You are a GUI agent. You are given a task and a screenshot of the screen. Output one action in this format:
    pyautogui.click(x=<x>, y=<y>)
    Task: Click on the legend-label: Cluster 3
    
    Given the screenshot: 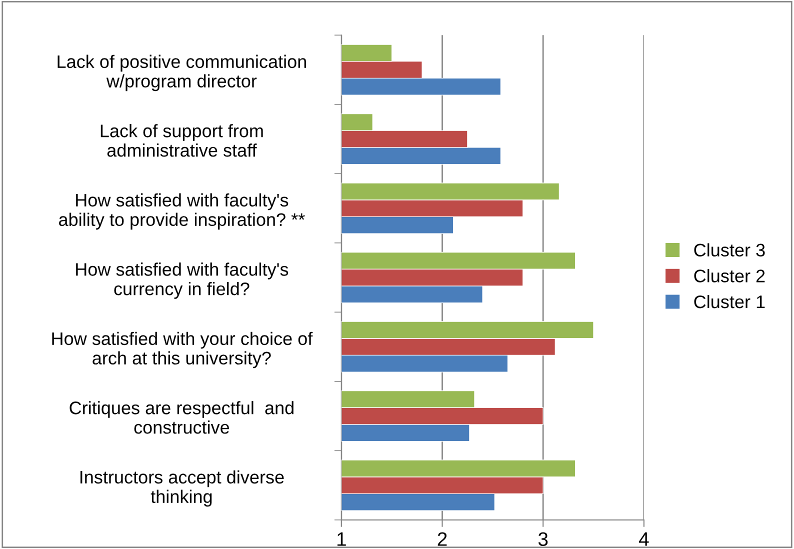 What is the action you would take?
    pyautogui.click(x=729, y=250)
    